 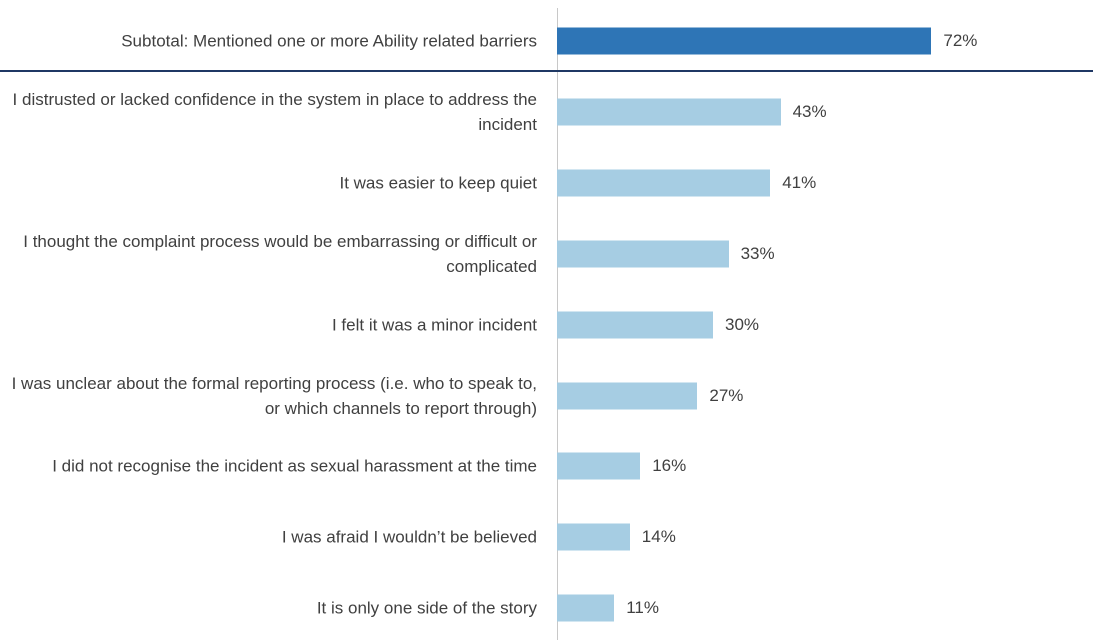 What do you see at coordinates (726, 395) in the screenshot?
I see `value-label: 27%` at bounding box center [726, 395].